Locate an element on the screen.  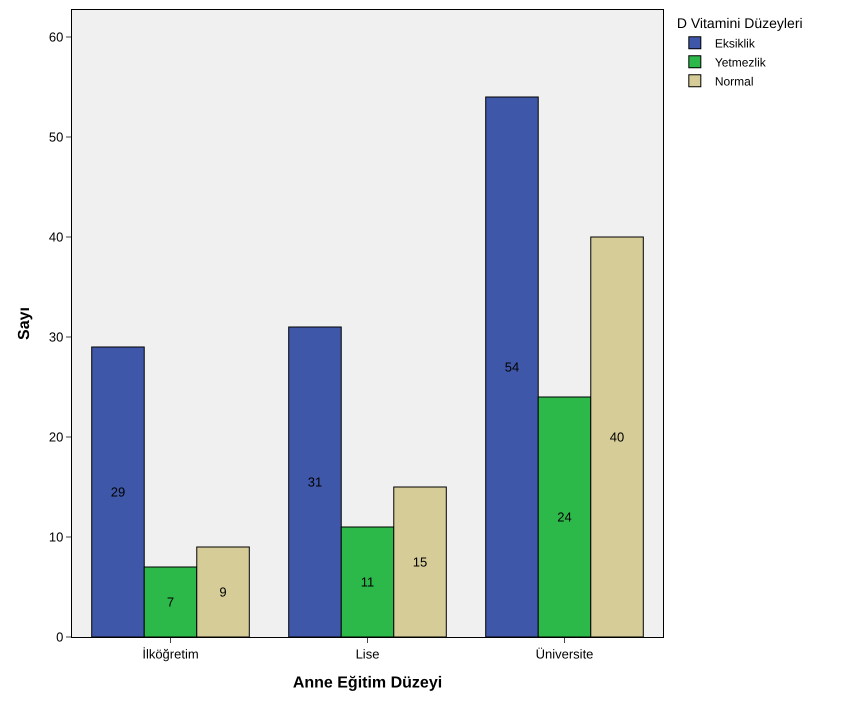
y-tick-label: 10 is located at coordinates (56, 537).